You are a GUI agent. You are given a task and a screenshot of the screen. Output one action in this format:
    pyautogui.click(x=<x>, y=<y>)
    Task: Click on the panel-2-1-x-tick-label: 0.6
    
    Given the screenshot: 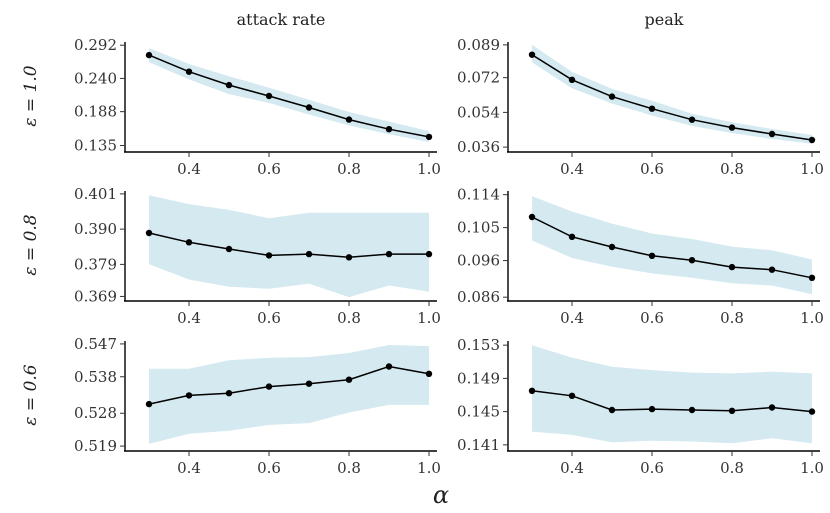 What is the action you would take?
    pyautogui.click(x=269, y=318)
    